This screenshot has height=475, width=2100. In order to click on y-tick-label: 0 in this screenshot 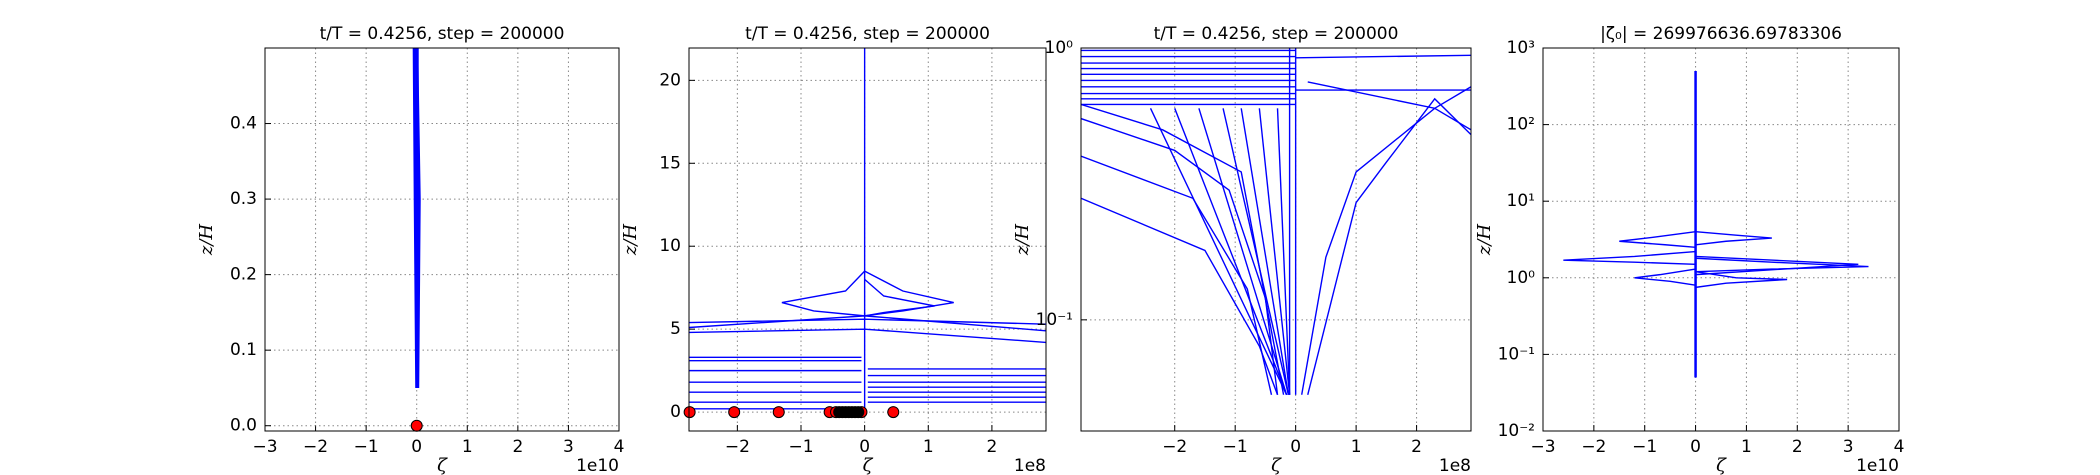, I will do `click(675, 412)`.